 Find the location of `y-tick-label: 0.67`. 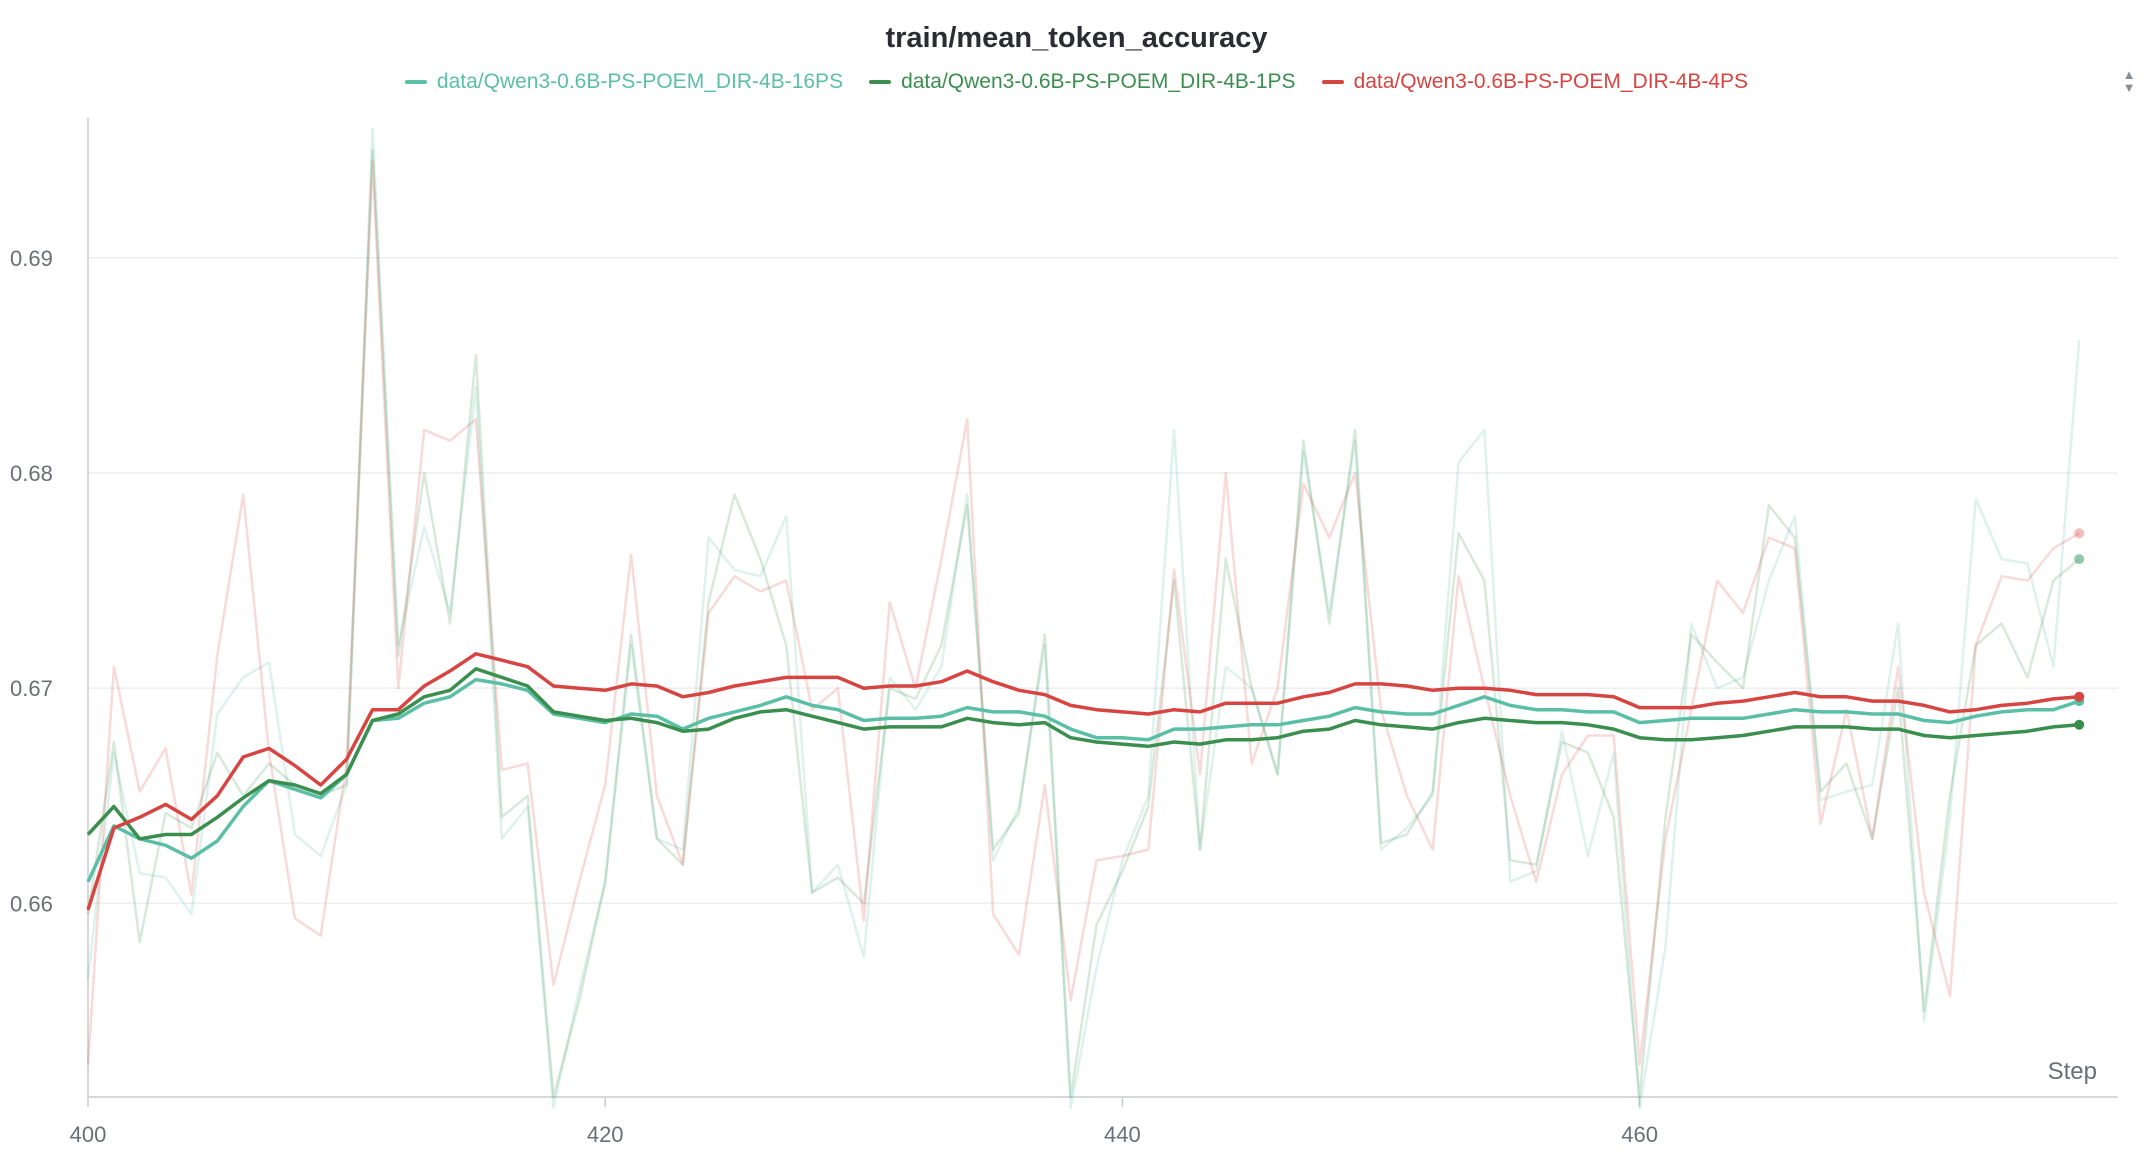

y-tick-label: 0.67 is located at coordinates (31, 688).